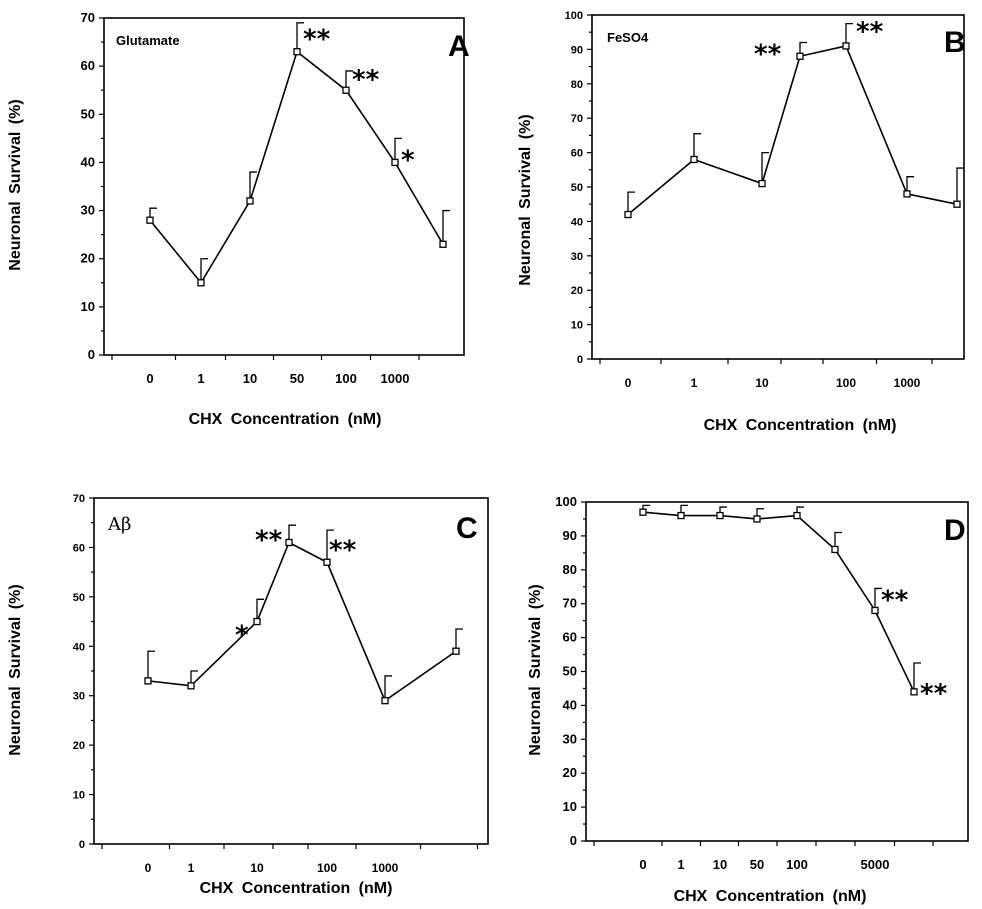  Describe the element at coordinates (570, 806) in the screenshot. I see `panel-d-y-tick-label: 10` at that location.